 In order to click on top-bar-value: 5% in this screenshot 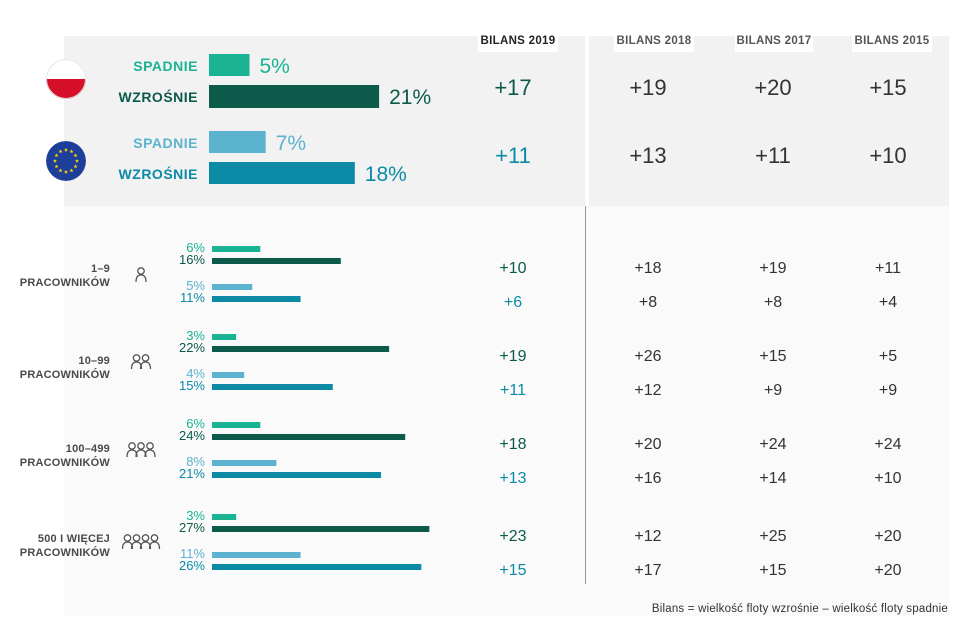, I will do `click(275, 66)`.